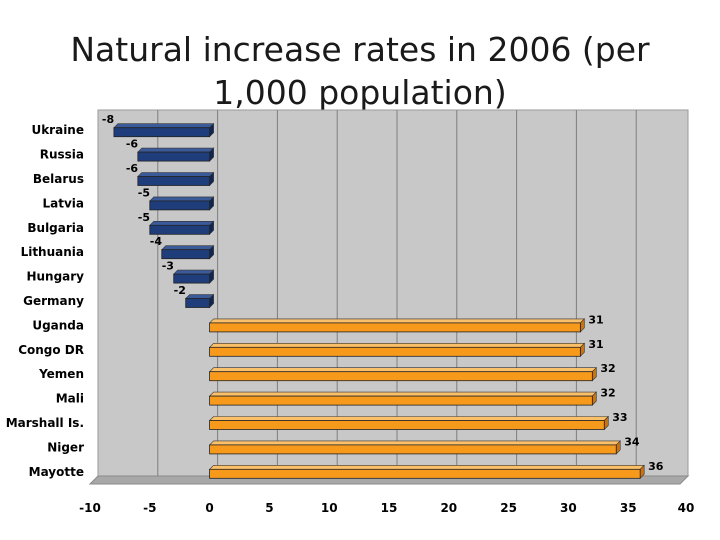 This screenshot has width=720, height=540. I want to click on data-label: 34, so click(632, 441).